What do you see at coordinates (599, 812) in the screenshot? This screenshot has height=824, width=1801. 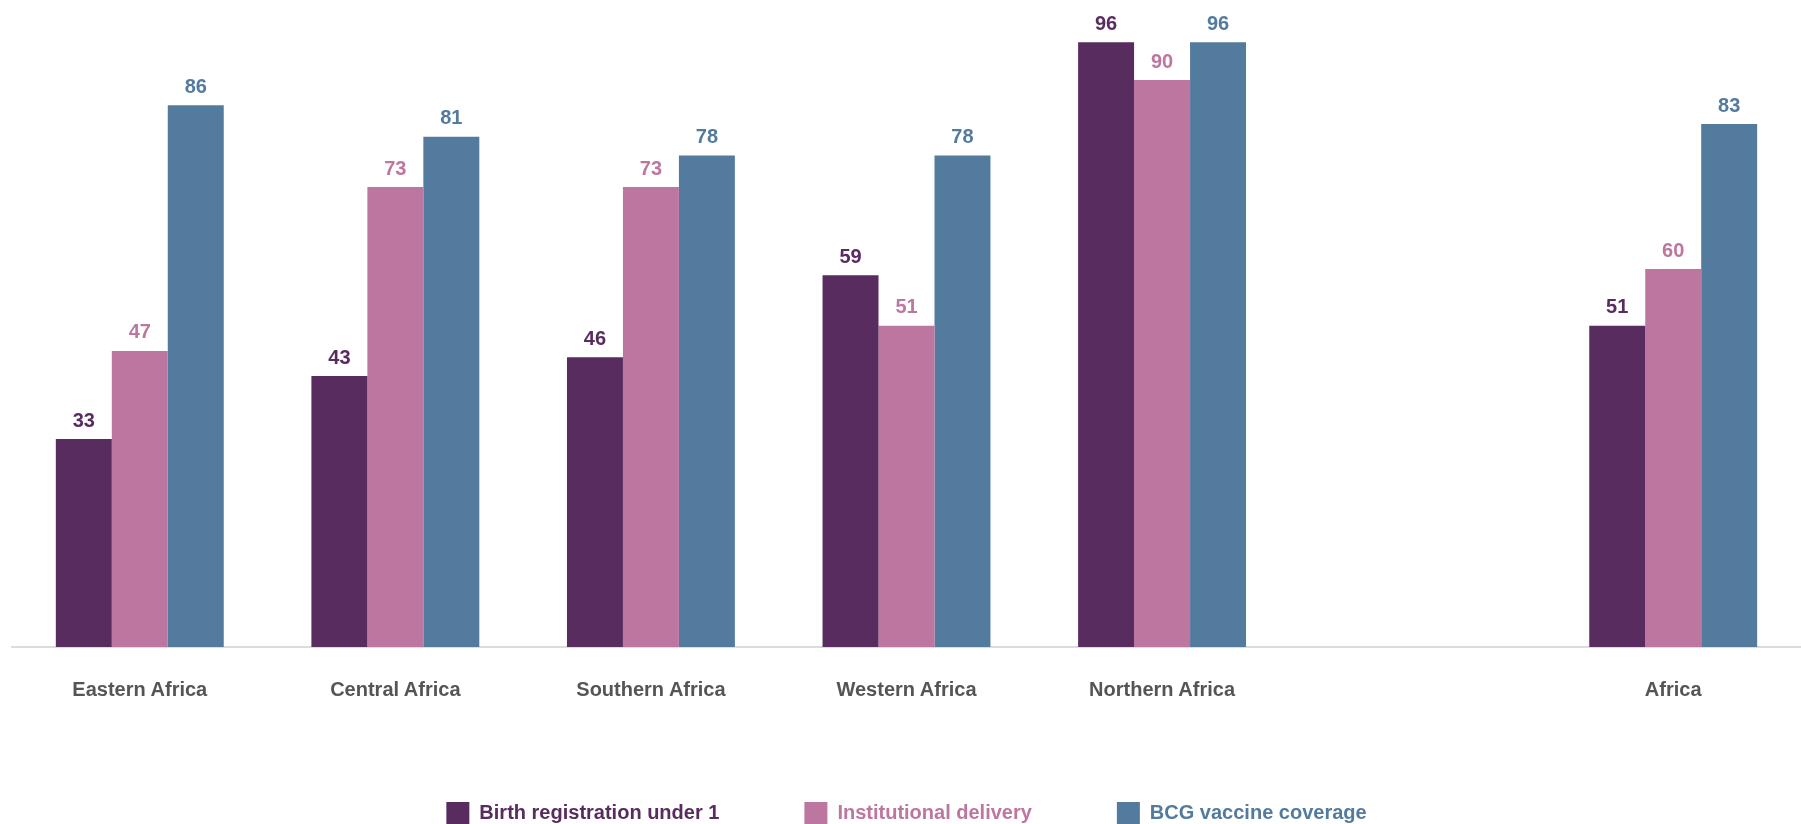 I see `legend-label: Birth registration under 1` at bounding box center [599, 812].